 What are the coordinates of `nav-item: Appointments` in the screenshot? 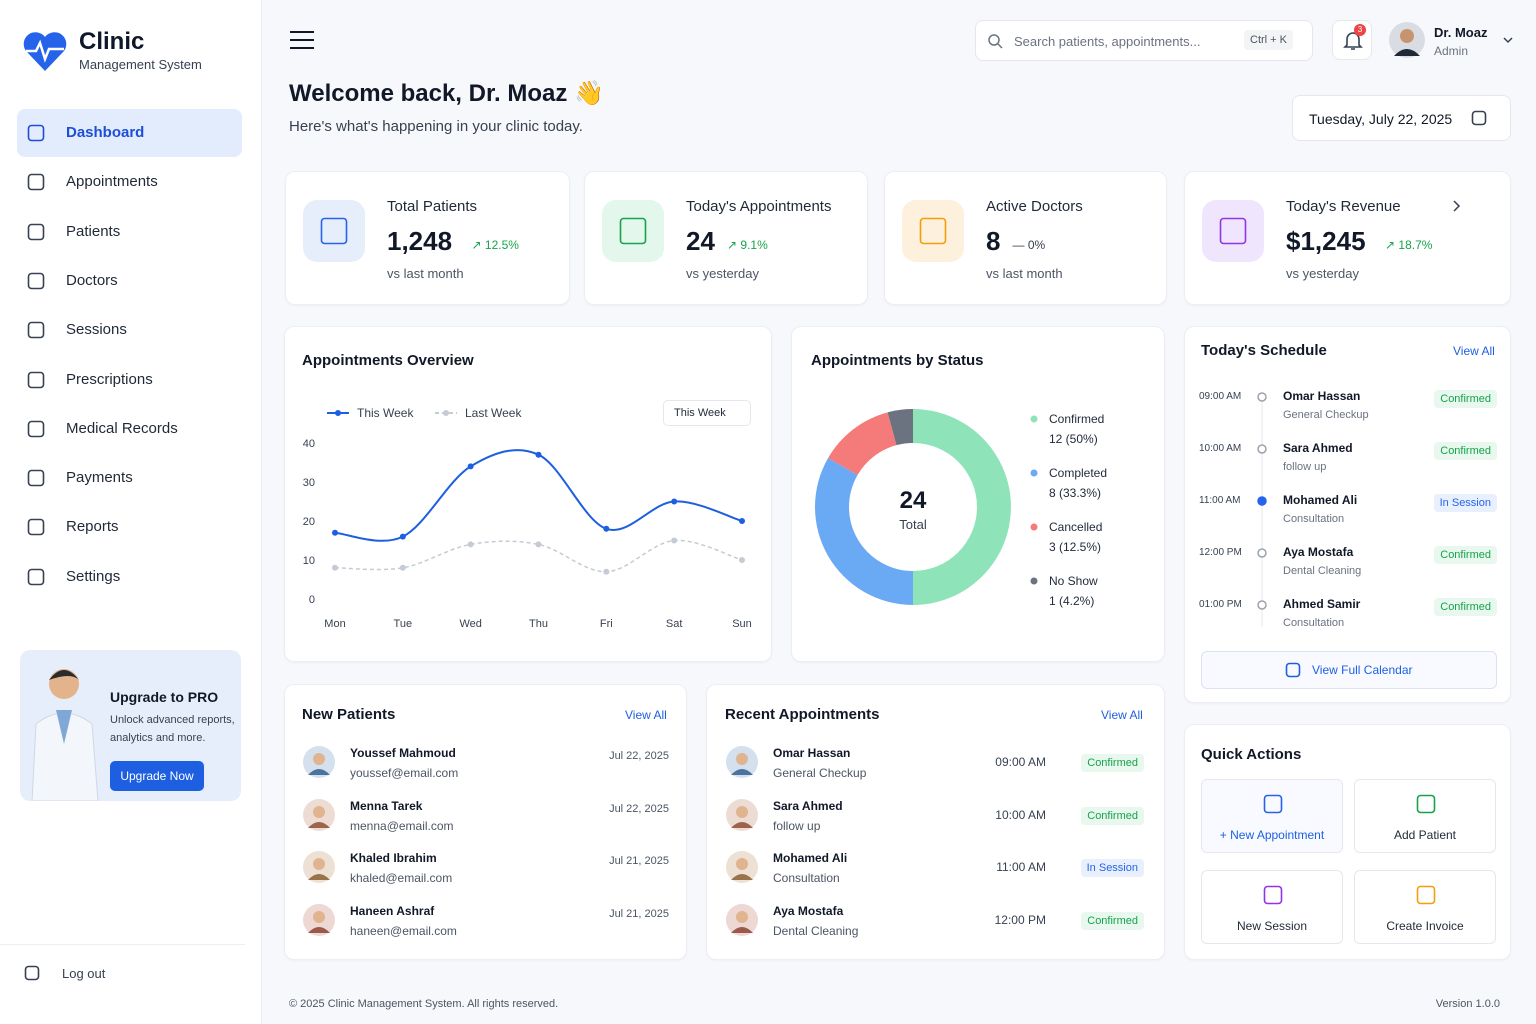 It's located at (129, 182).